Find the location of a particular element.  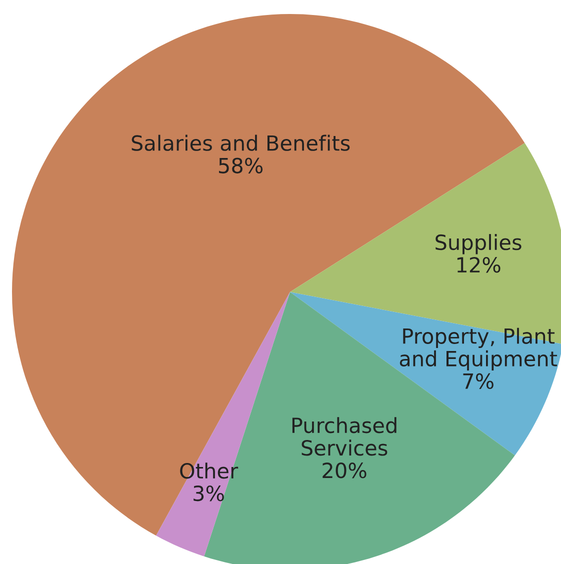

slice-label: Salaries and Benefits is located at coordinates (241, 142).